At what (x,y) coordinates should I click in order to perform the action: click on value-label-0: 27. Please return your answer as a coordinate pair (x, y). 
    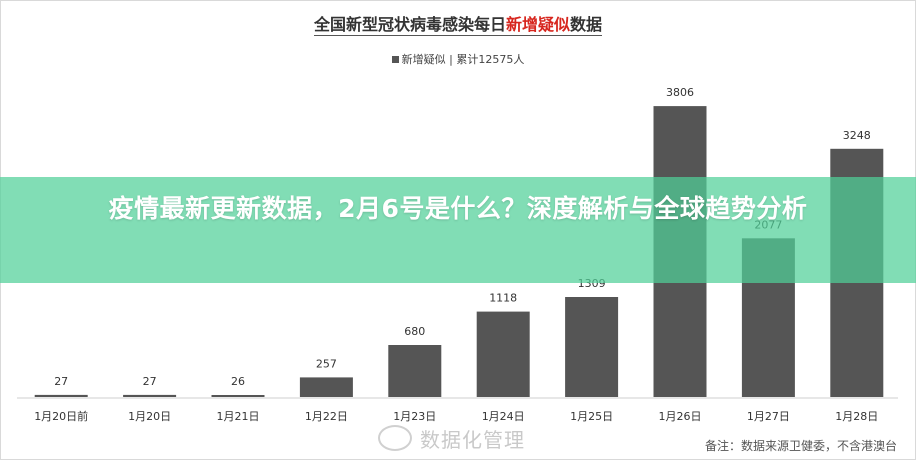
    Looking at the image, I should click on (61, 381).